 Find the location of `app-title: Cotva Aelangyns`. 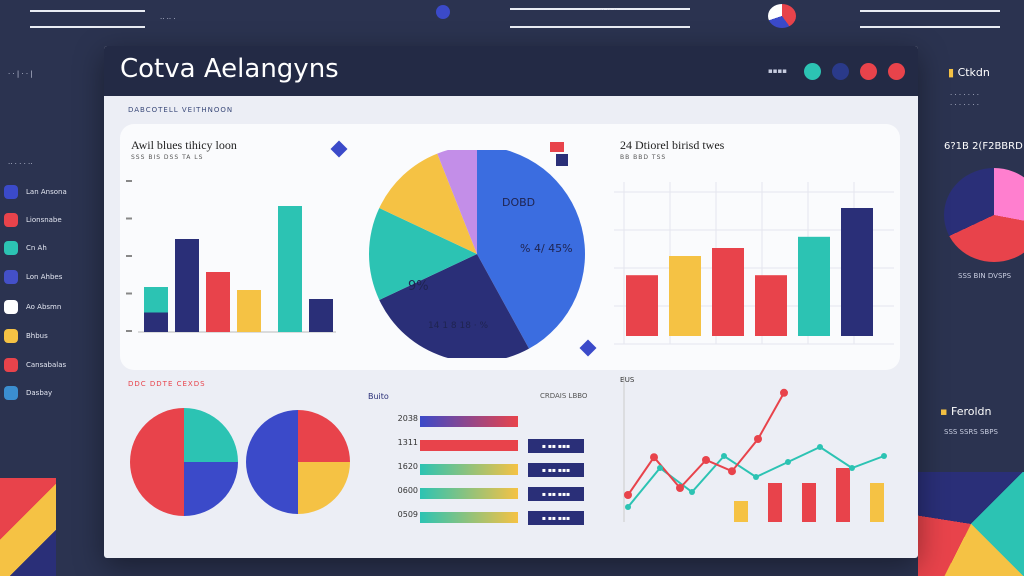

app-title: Cotva Aelangyns is located at coordinates (229, 69).